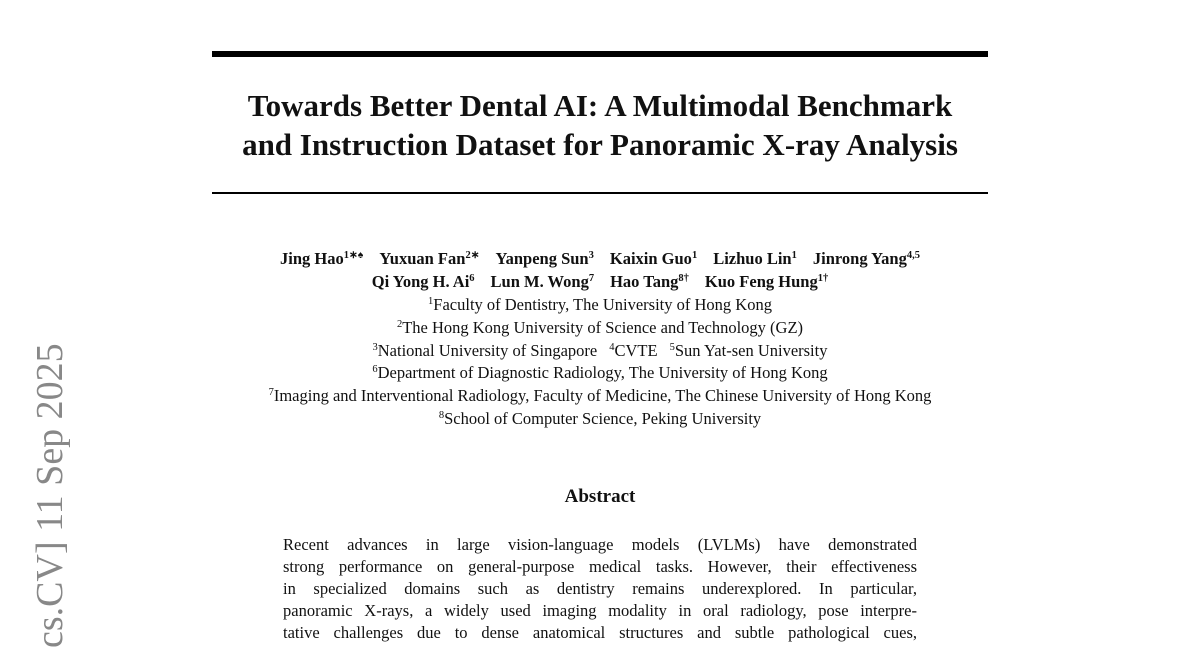 This screenshot has height=648, width=1200. What do you see at coordinates (539, 281) in the screenshot?
I see `author-name: Lun M. Wong` at bounding box center [539, 281].